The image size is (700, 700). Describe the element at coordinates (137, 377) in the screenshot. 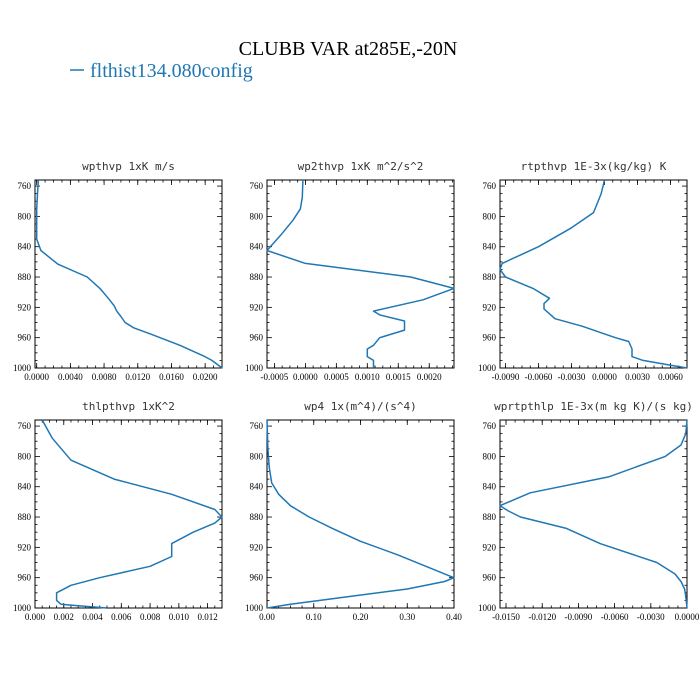

I see `x-tick-label: 0.0120` at that location.